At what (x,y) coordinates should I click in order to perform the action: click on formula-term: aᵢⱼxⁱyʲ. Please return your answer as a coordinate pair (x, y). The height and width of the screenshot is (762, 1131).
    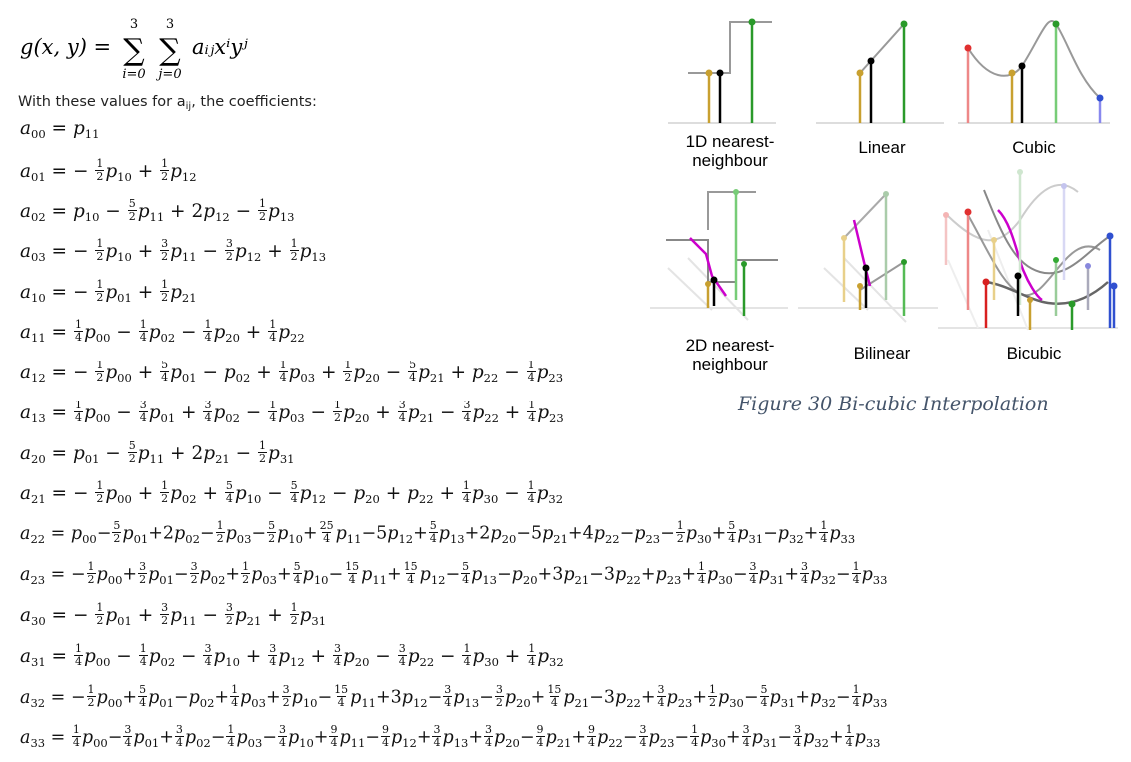
    Looking at the image, I should click on (220, 47).